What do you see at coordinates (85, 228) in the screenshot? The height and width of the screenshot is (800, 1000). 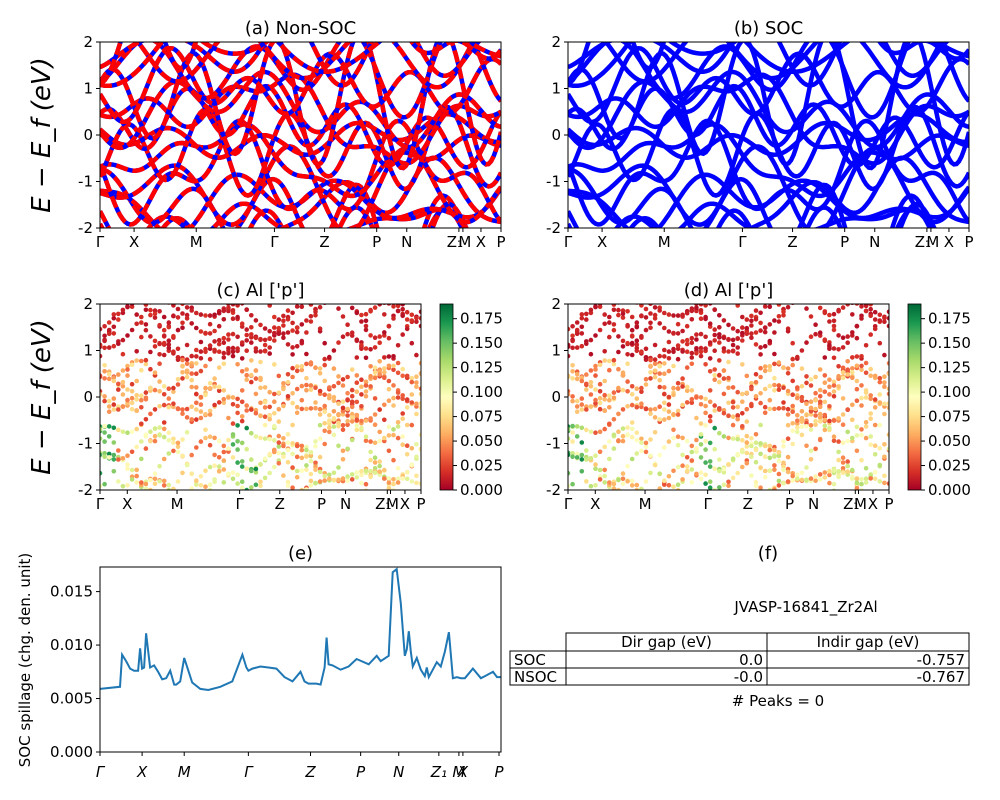 I see `y-tick-label: -2` at bounding box center [85, 228].